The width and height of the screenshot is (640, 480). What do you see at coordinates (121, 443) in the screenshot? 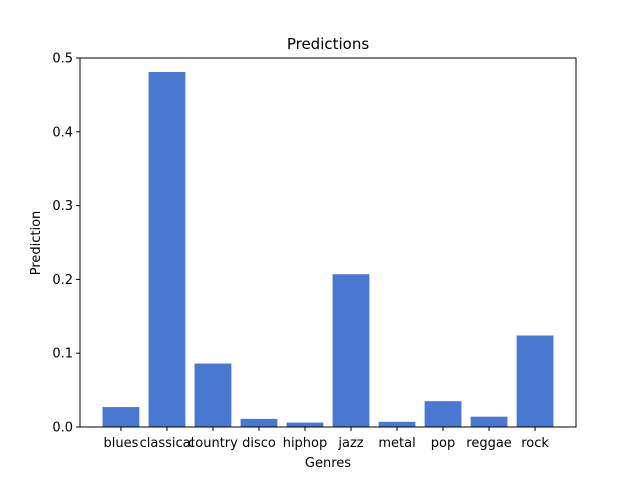
I see `x-tick-label-blues: blues` at bounding box center [121, 443].